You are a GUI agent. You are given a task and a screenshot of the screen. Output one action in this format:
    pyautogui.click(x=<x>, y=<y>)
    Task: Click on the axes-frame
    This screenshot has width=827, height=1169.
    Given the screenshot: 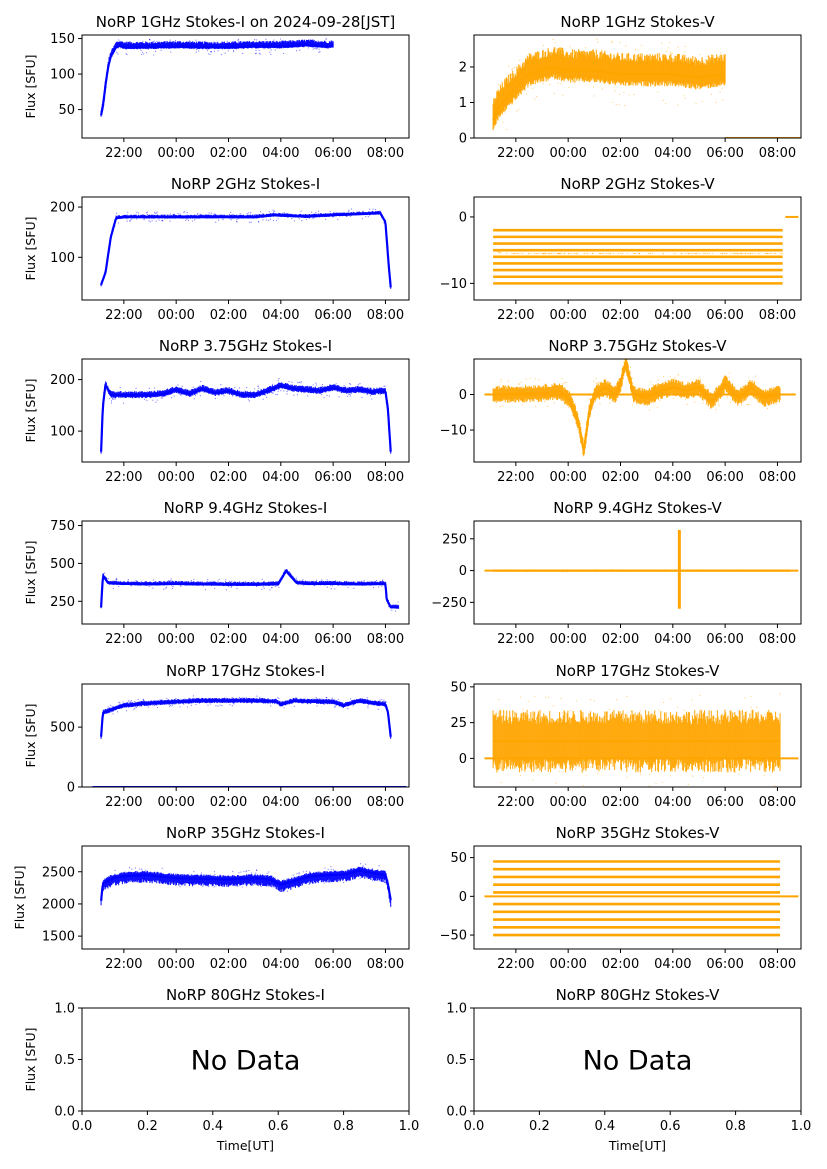 What is the action you would take?
    pyautogui.click(x=245, y=735)
    